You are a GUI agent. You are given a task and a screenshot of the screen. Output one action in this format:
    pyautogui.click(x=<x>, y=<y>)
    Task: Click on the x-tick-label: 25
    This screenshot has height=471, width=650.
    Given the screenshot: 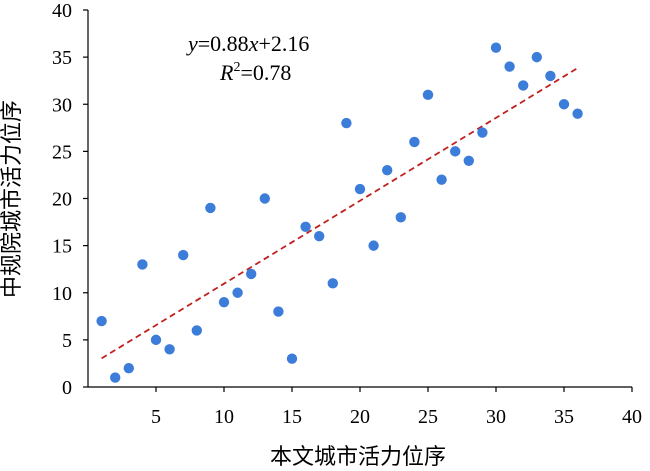 What is the action you would take?
    pyautogui.click(x=428, y=417)
    